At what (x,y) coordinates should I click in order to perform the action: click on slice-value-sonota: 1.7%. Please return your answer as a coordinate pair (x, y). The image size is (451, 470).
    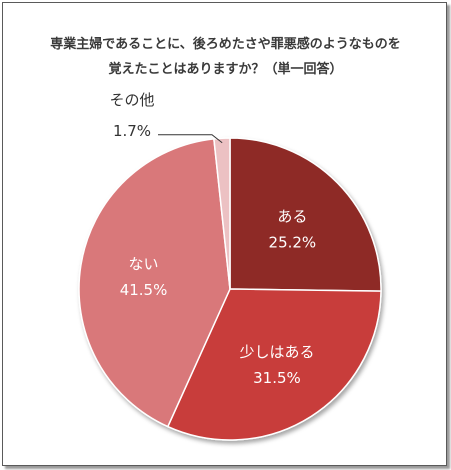
    Looking at the image, I should click on (132, 131).